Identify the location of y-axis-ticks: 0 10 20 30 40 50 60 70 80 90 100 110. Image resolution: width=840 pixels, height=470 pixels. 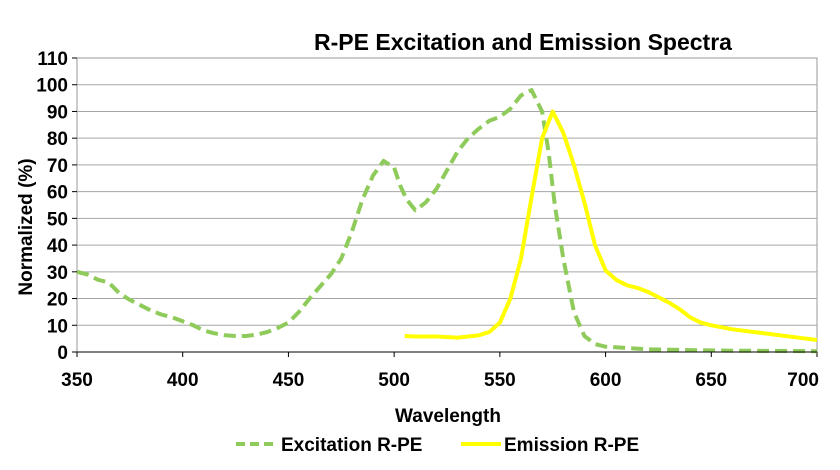
(56, 206).